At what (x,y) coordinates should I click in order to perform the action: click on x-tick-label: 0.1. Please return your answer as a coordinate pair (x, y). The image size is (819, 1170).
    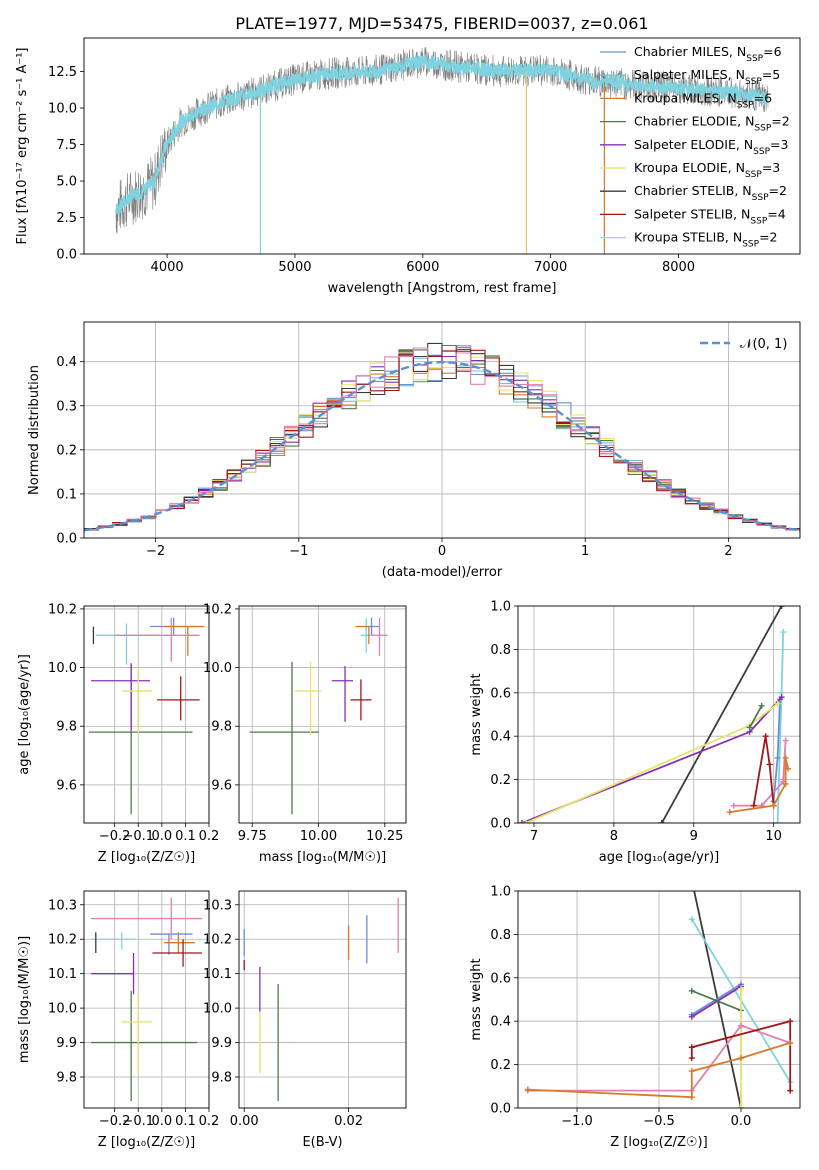
    Looking at the image, I should click on (185, 836).